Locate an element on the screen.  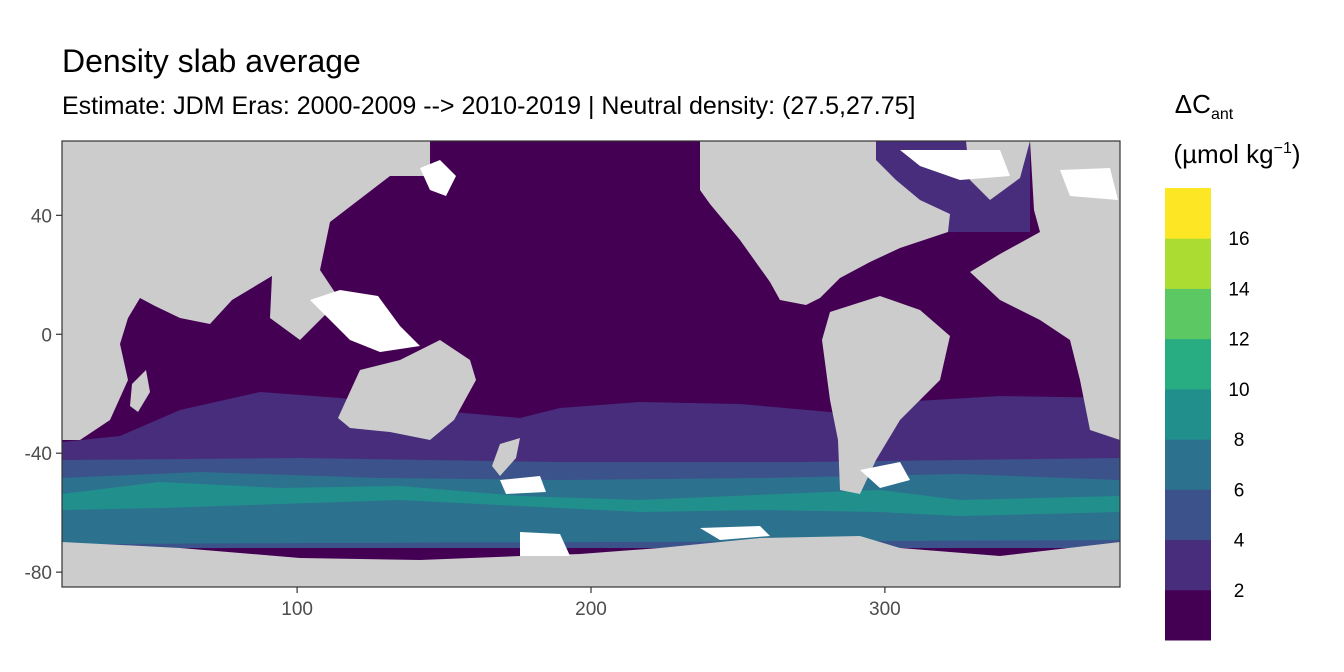
legend-title-line1: ΔCant is located at coordinates (1204, 106).